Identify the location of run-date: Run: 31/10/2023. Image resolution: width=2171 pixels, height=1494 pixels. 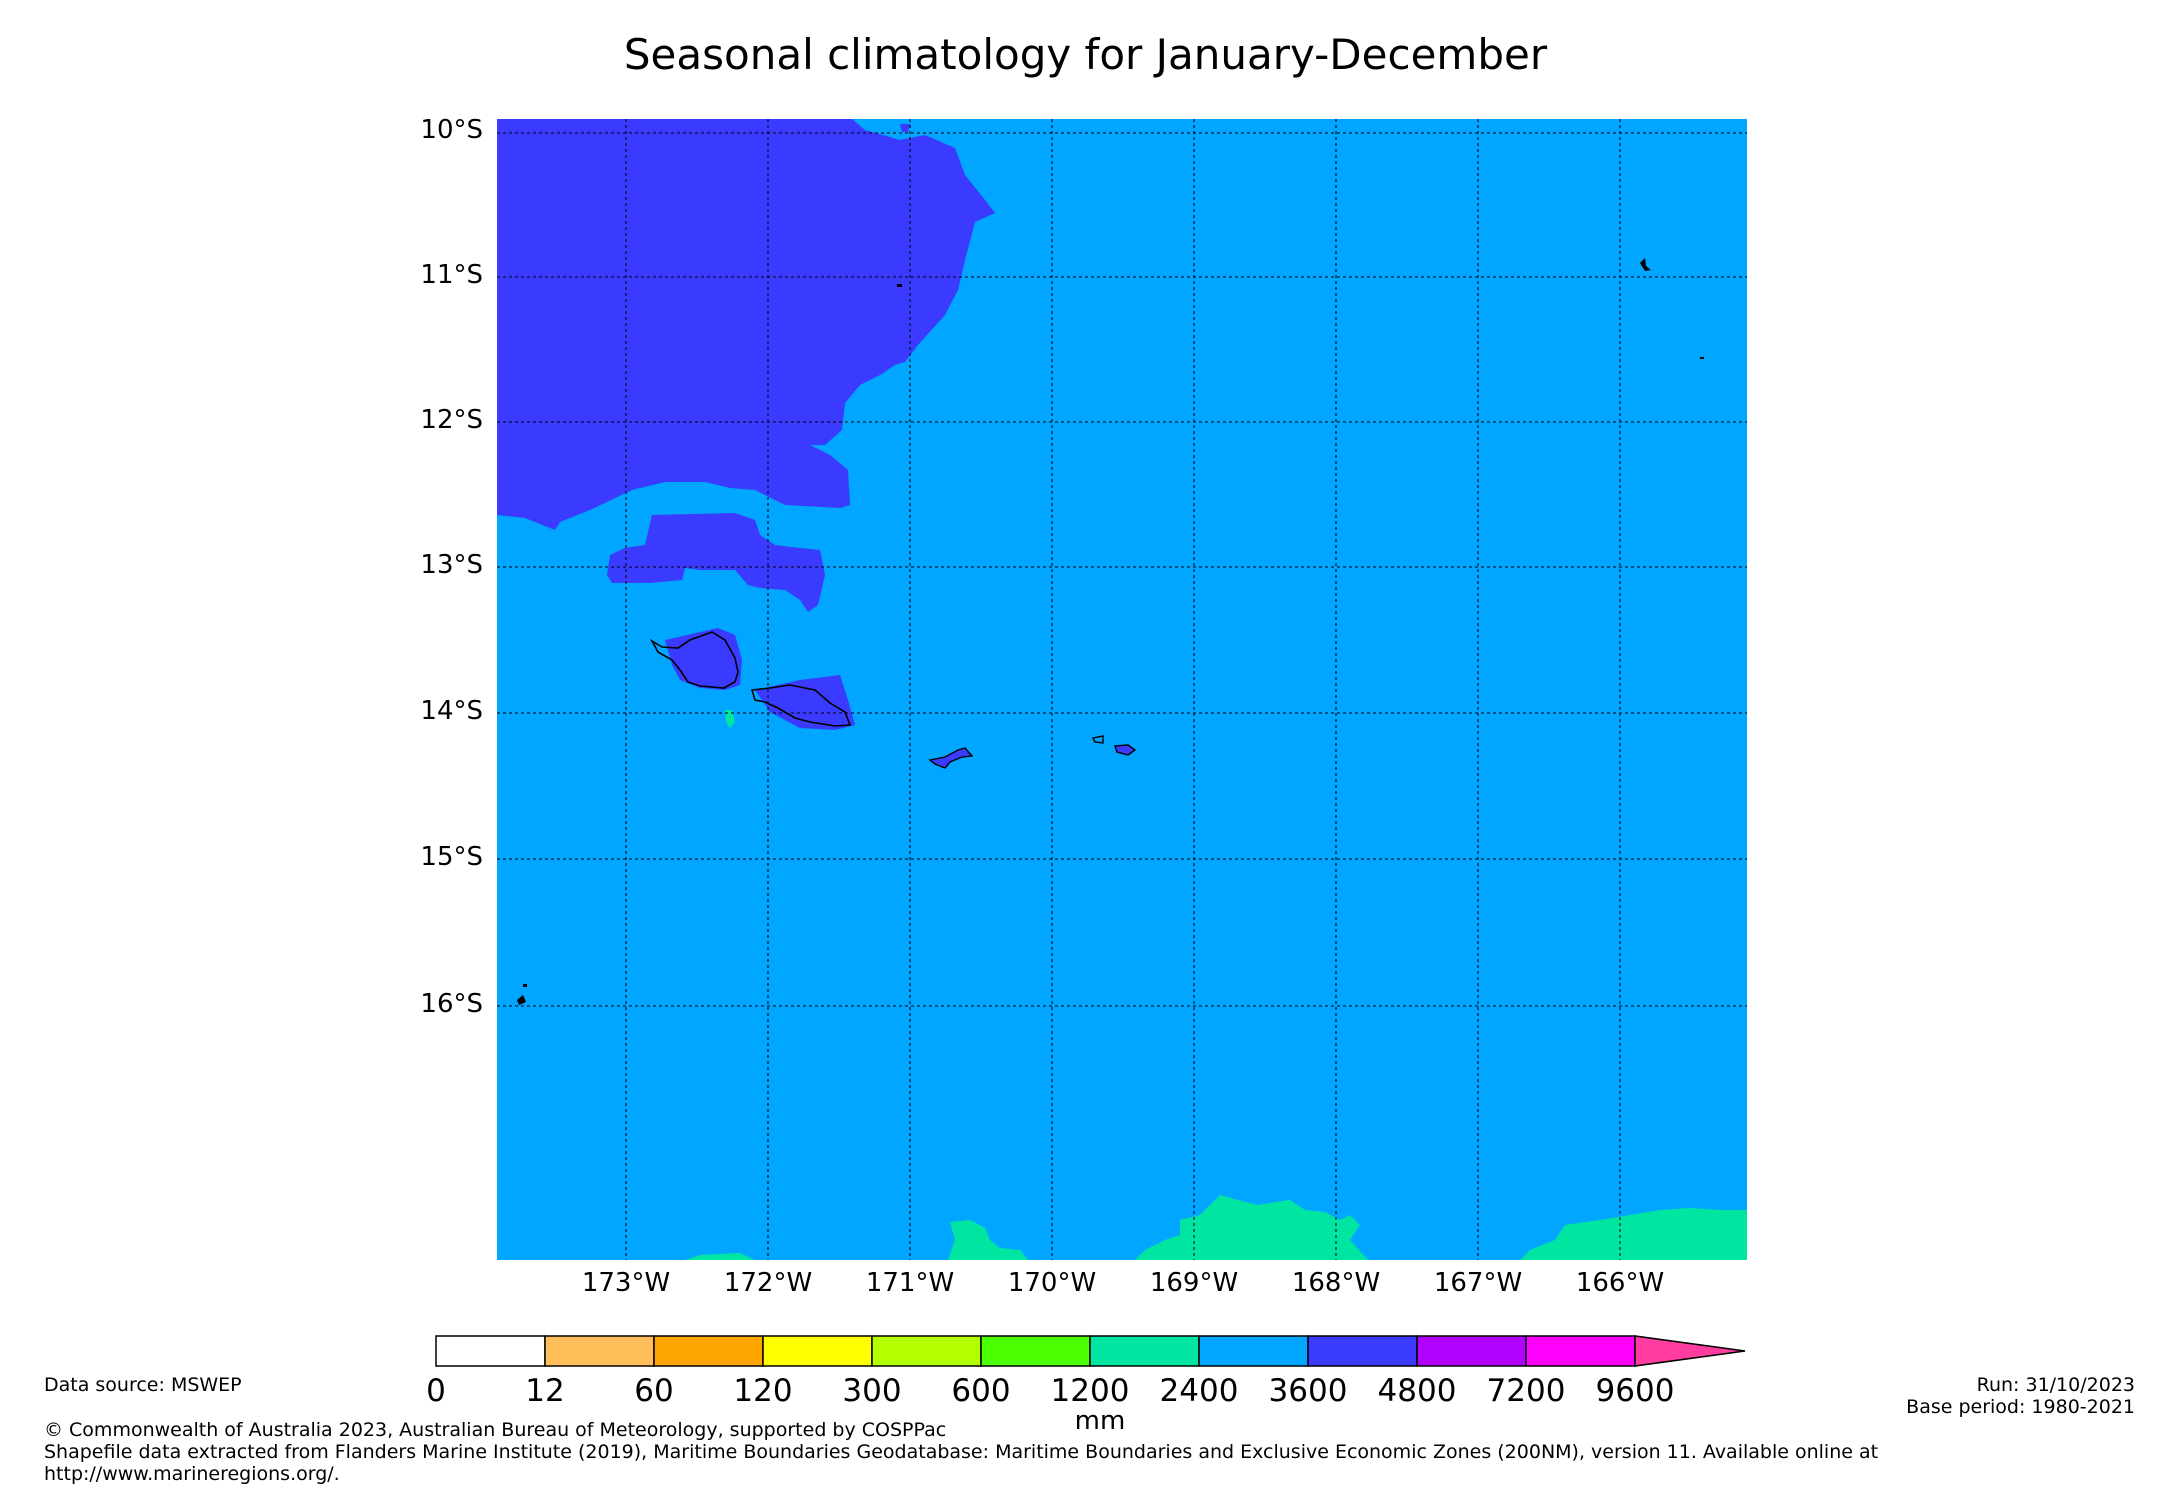
(2055, 1385).